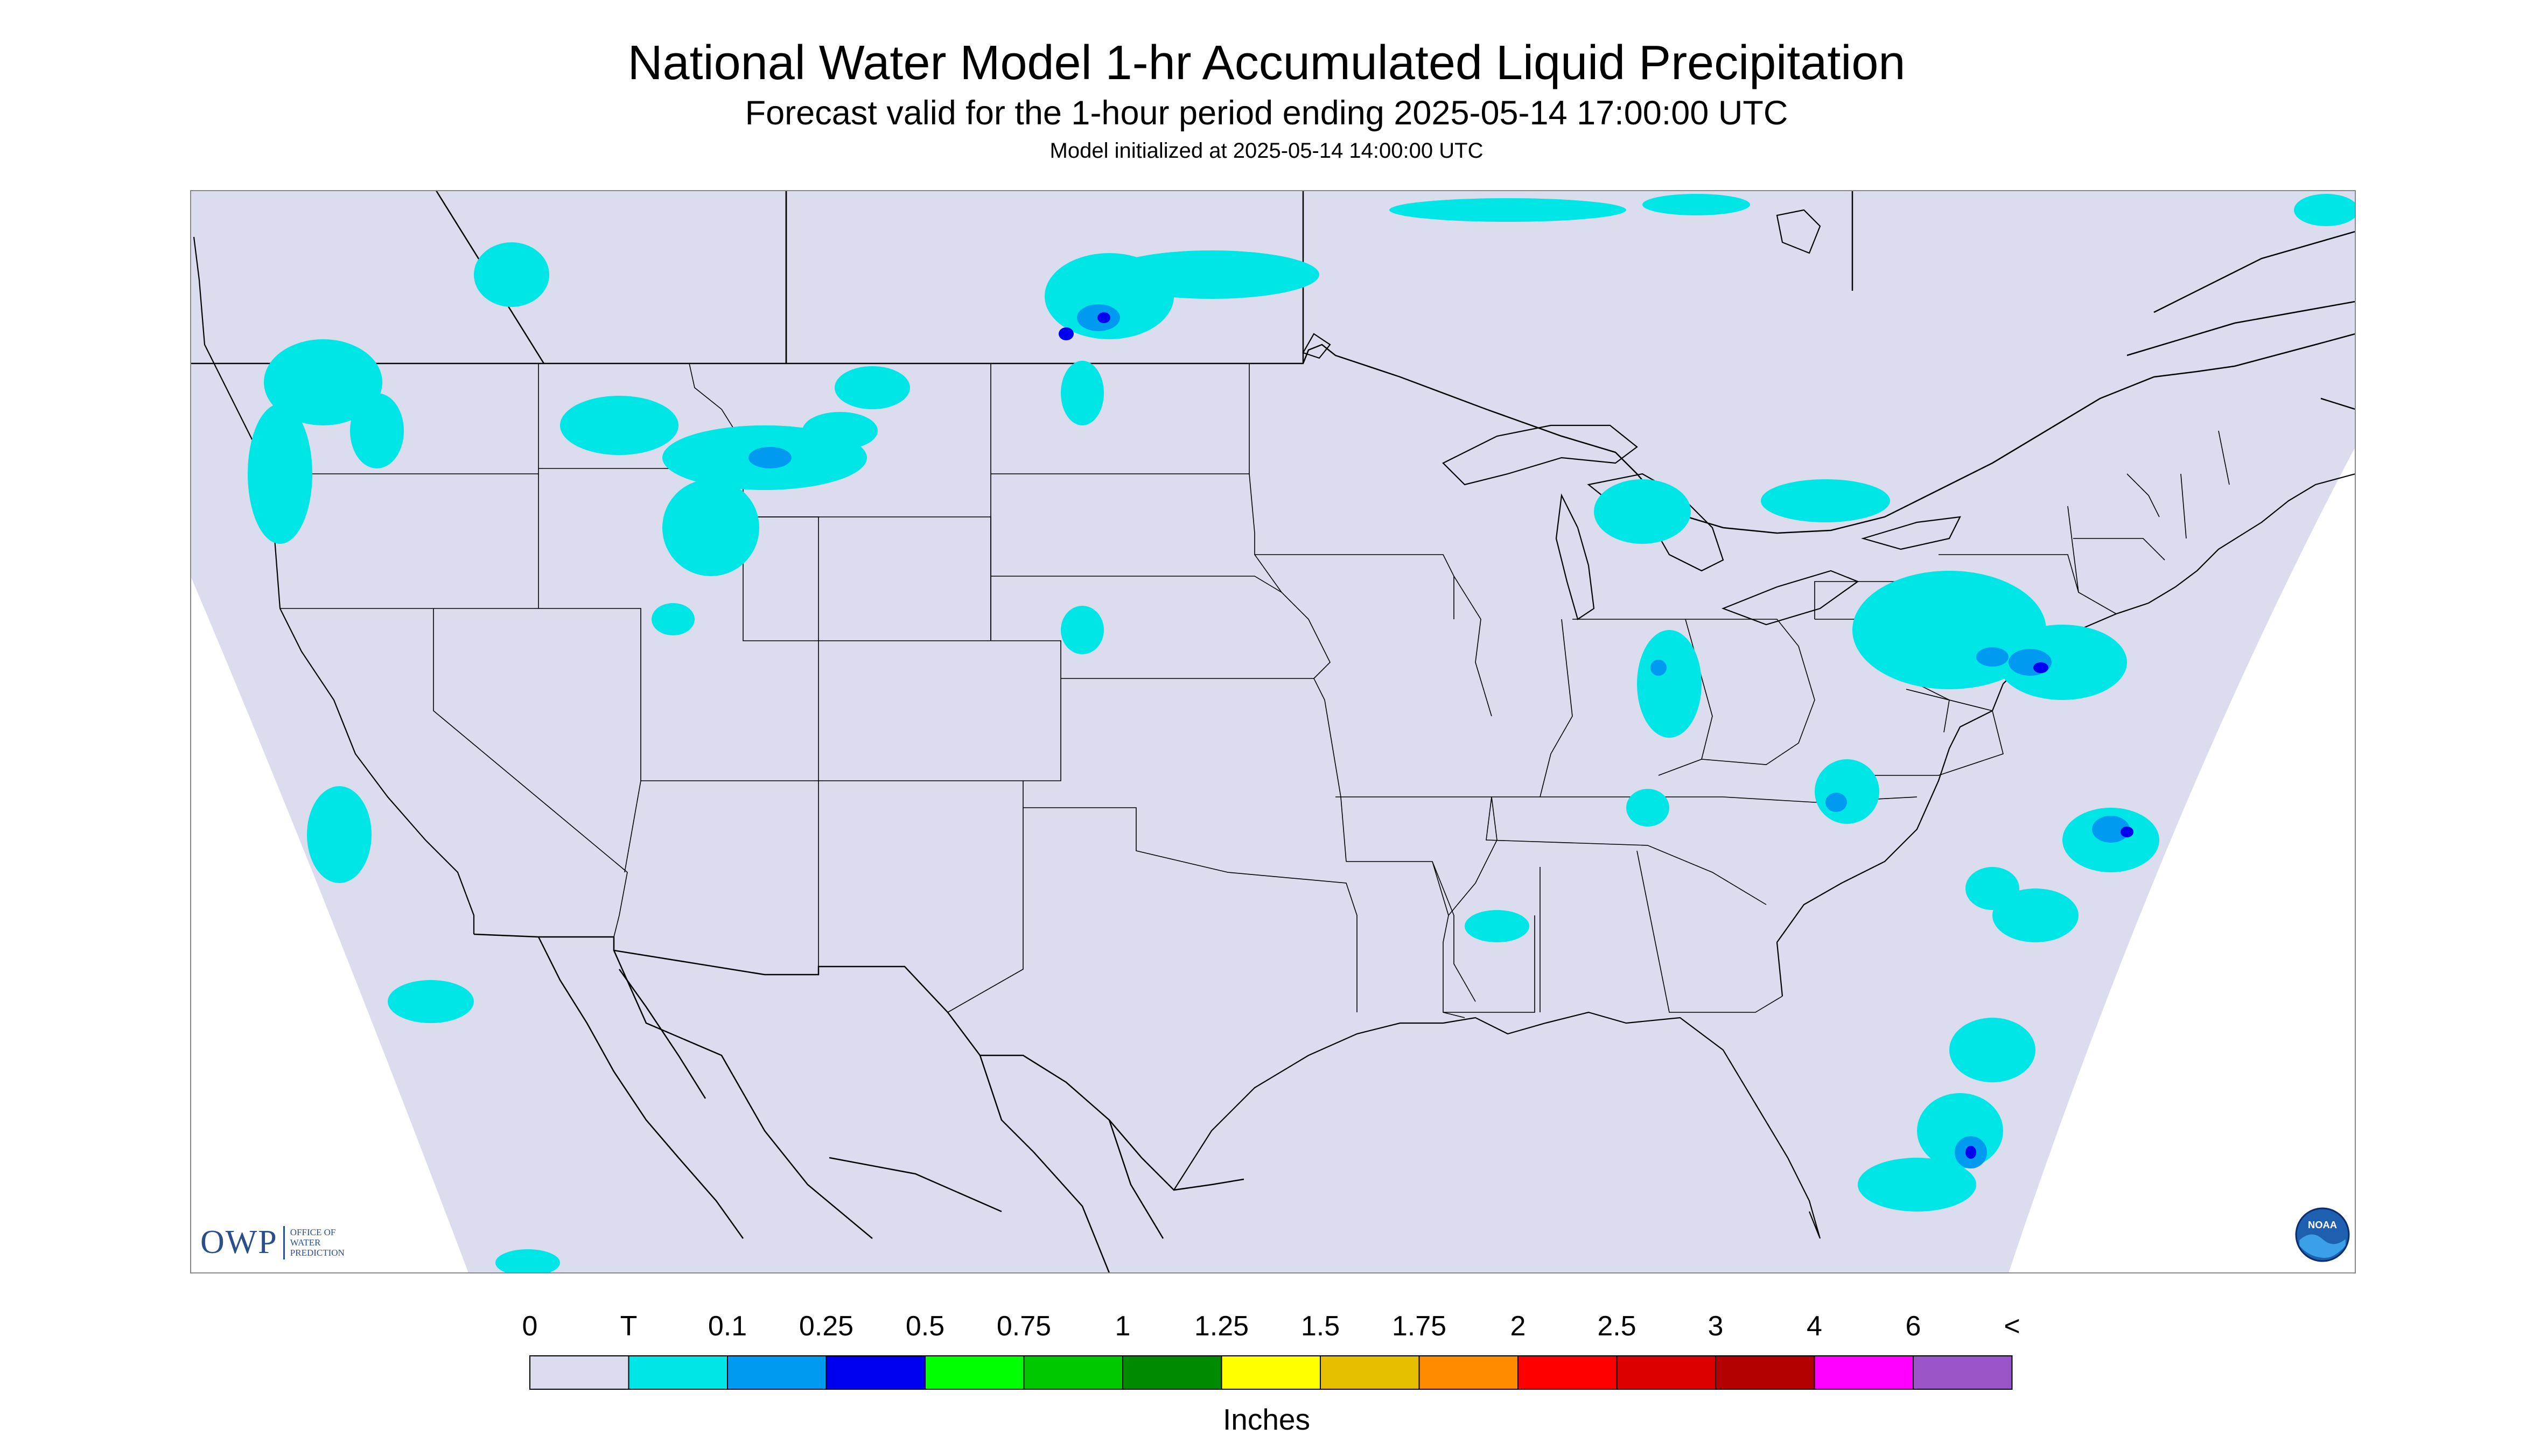  I want to click on legend-label-6: 1, so click(1123, 1326).